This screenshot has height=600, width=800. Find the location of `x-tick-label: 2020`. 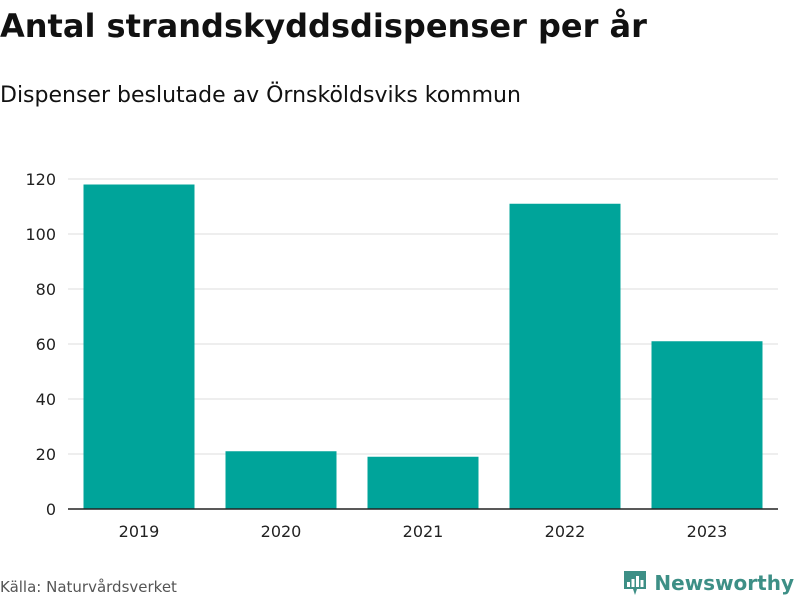

x-tick-label: 2020 is located at coordinates (281, 531).